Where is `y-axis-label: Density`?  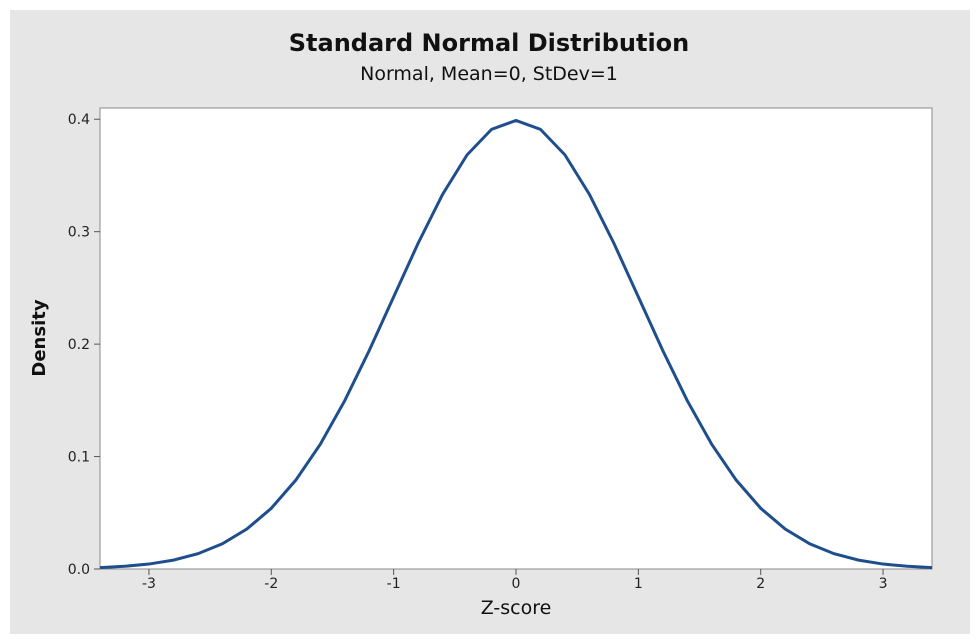 y-axis-label: Density is located at coordinates (39, 337).